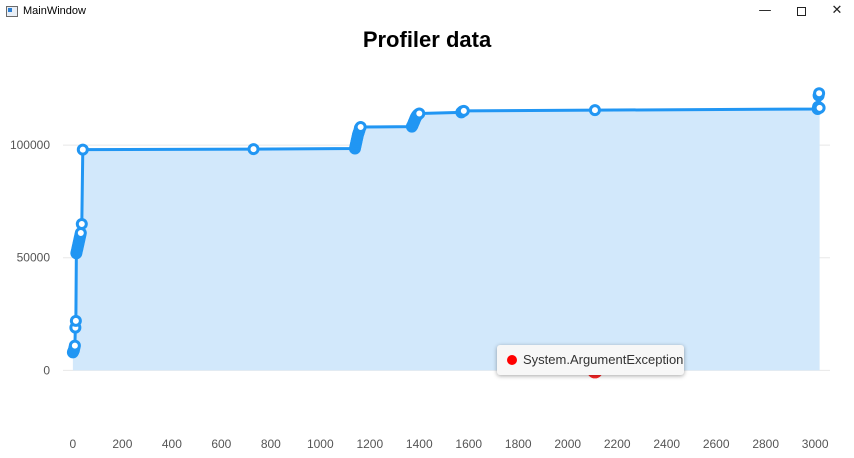  Describe the element at coordinates (46, 370) in the screenshot. I see `y-tick-label: 0` at that location.